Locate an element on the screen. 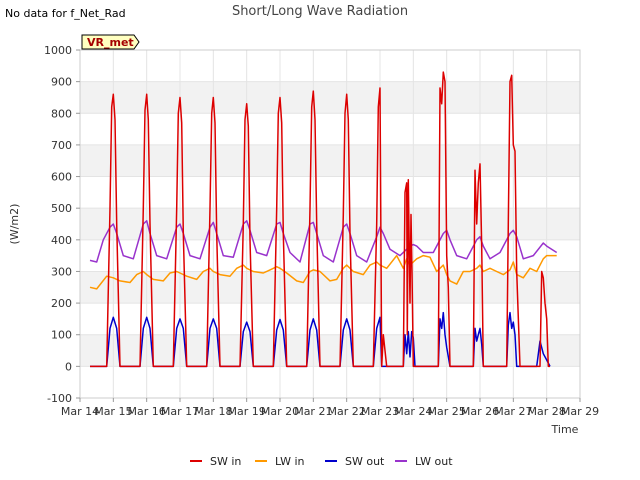 The height and width of the screenshot is (480, 640). x-tick-label: Mar 22 is located at coordinates (347, 411).